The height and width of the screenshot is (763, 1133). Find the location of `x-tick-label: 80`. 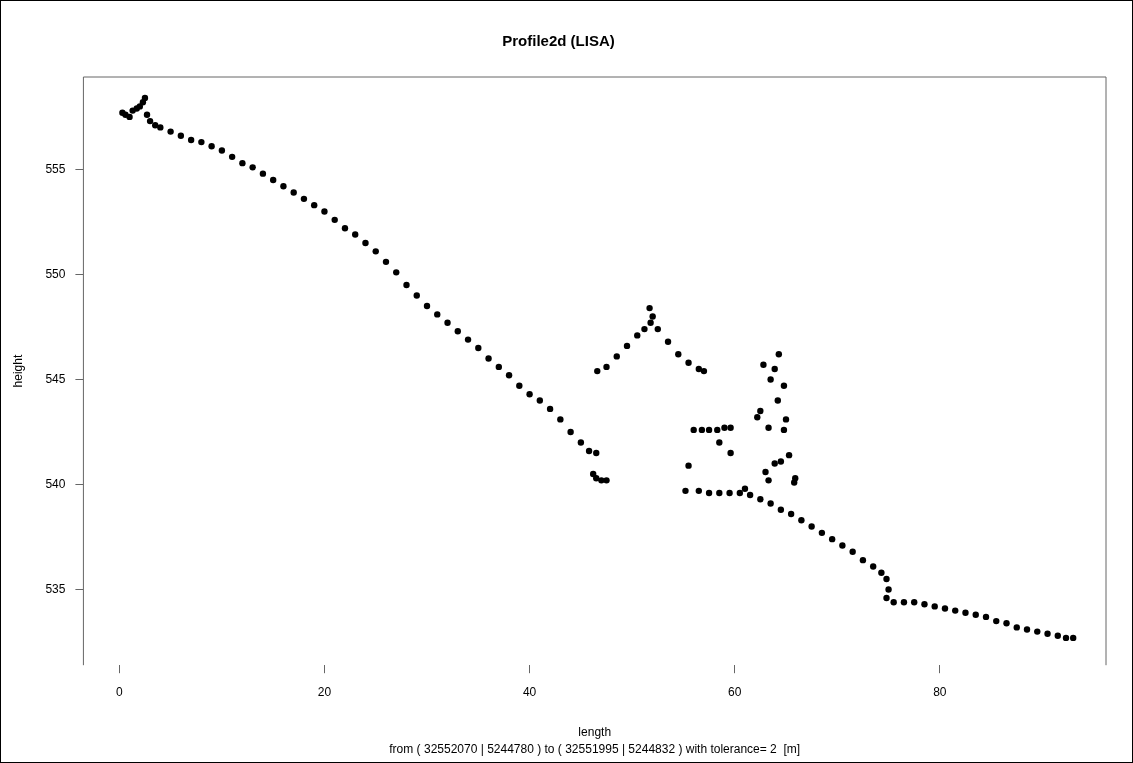

x-tick-label: 80 is located at coordinates (940, 691).